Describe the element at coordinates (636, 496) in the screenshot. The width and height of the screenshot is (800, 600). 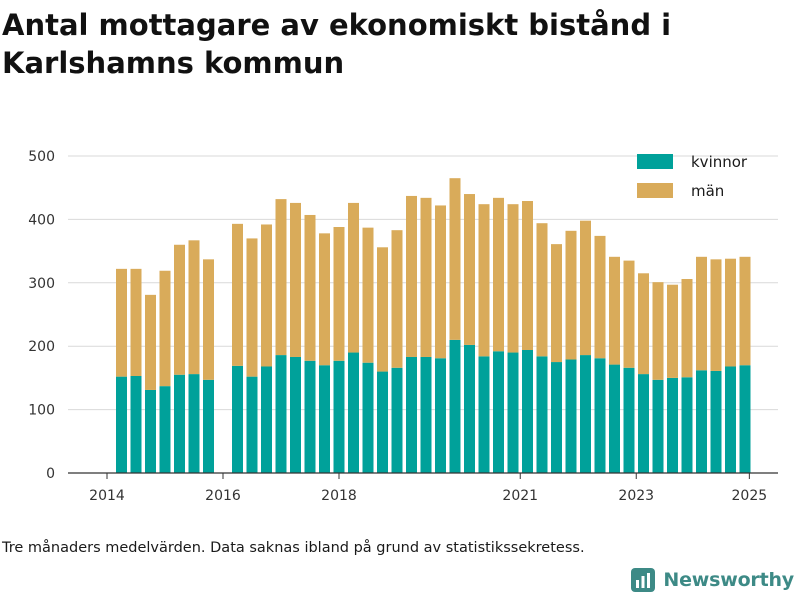
I see `x-tick-label: 2023` at that location.